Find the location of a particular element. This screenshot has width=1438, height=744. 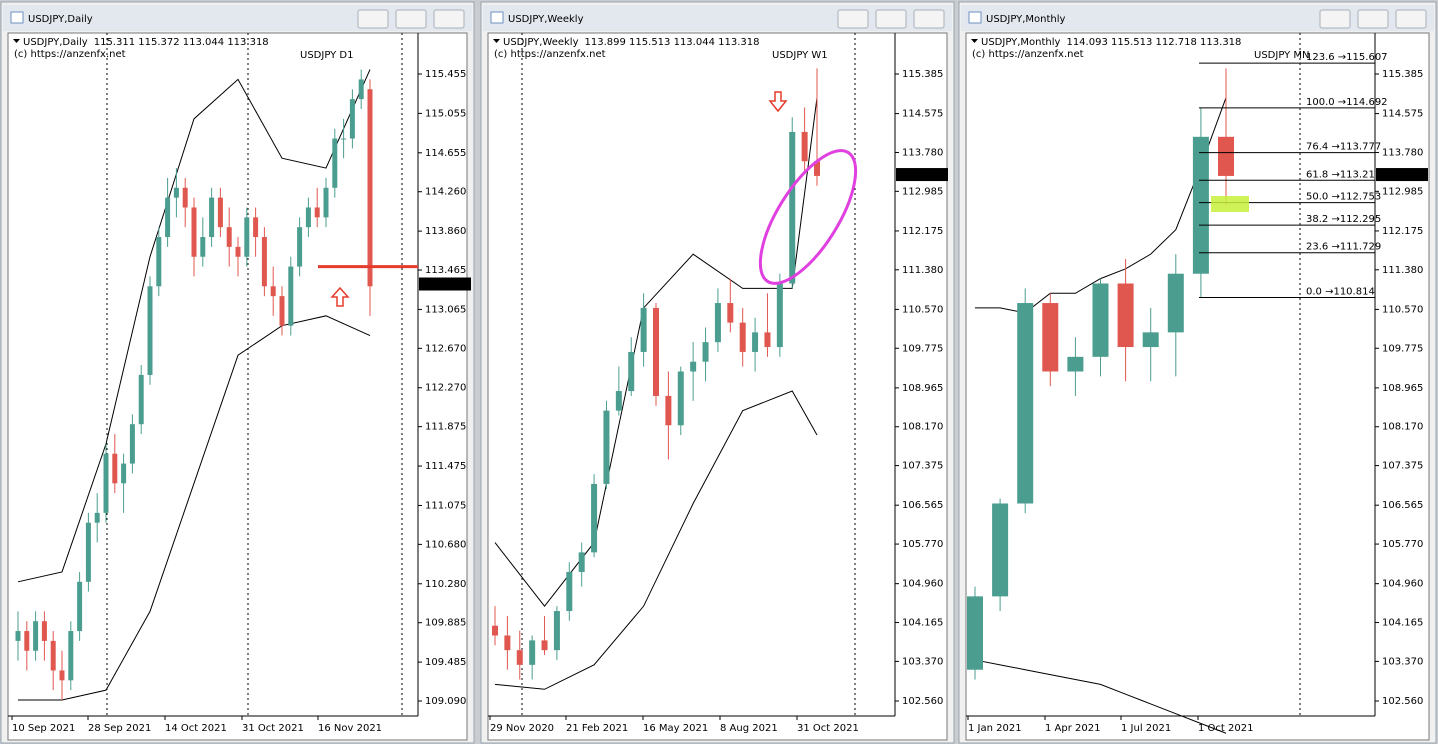

price-label: 109.090 is located at coordinates (445, 701).